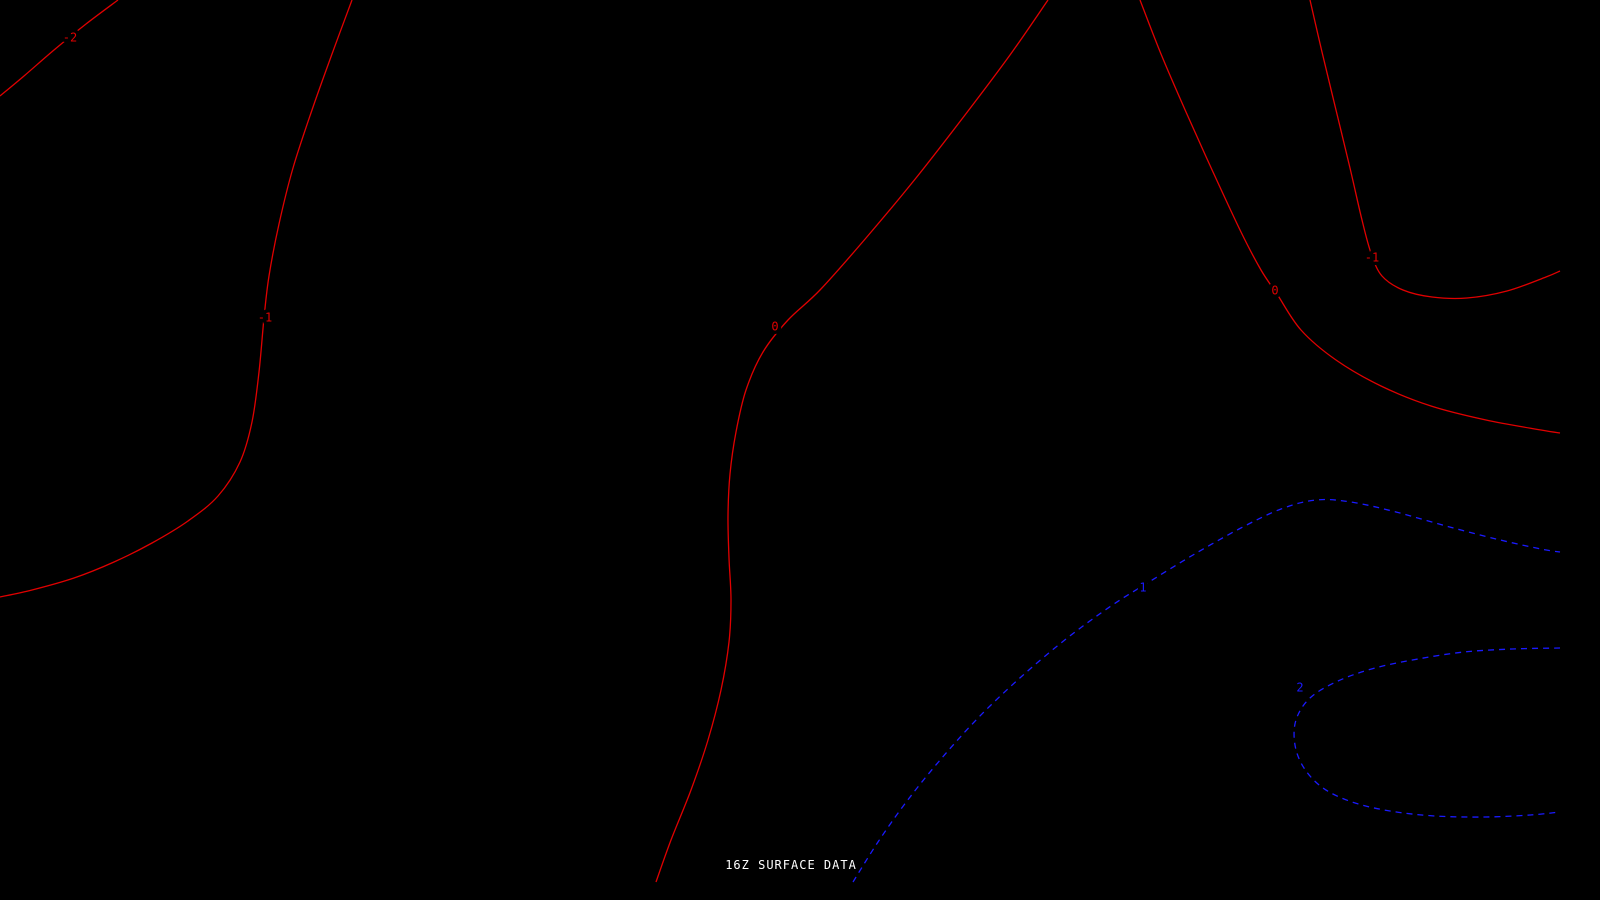 This screenshot has width=1600, height=900. What do you see at coordinates (1142, 588) in the screenshot?
I see `contour-label: 1` at bounding box center [1142, 588].